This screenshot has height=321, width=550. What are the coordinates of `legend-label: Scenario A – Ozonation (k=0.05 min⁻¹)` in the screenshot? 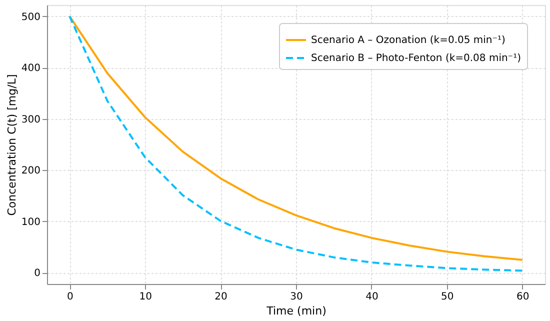 It's located at (408, 40).